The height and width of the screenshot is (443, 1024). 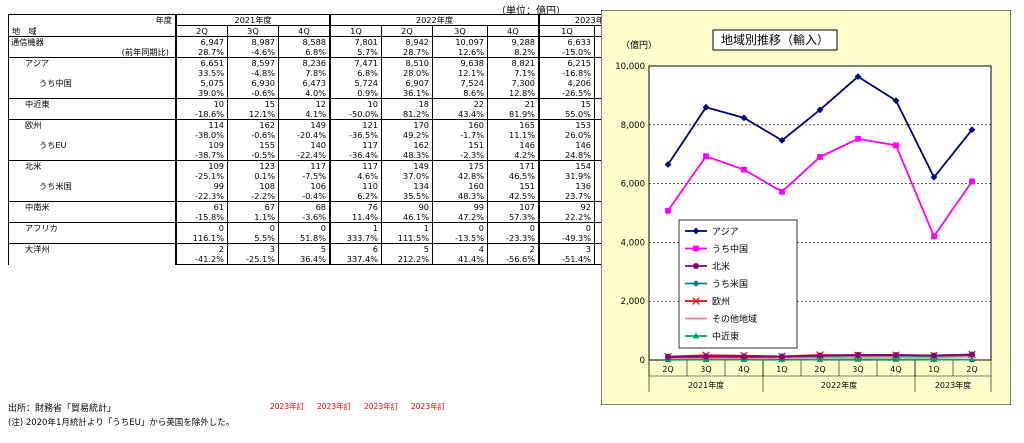 I want to click on value-cell: 136, so click(x=566, y=186).